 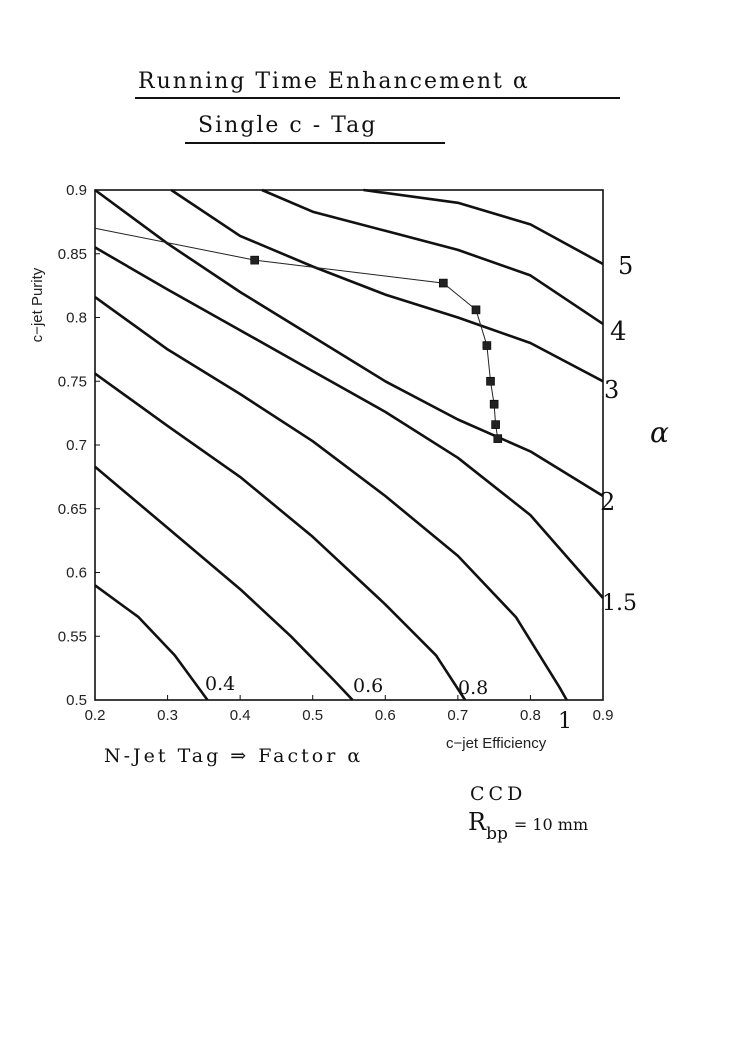 I want to click on x-tick-label: 0.5, so click(x=312, y=715).